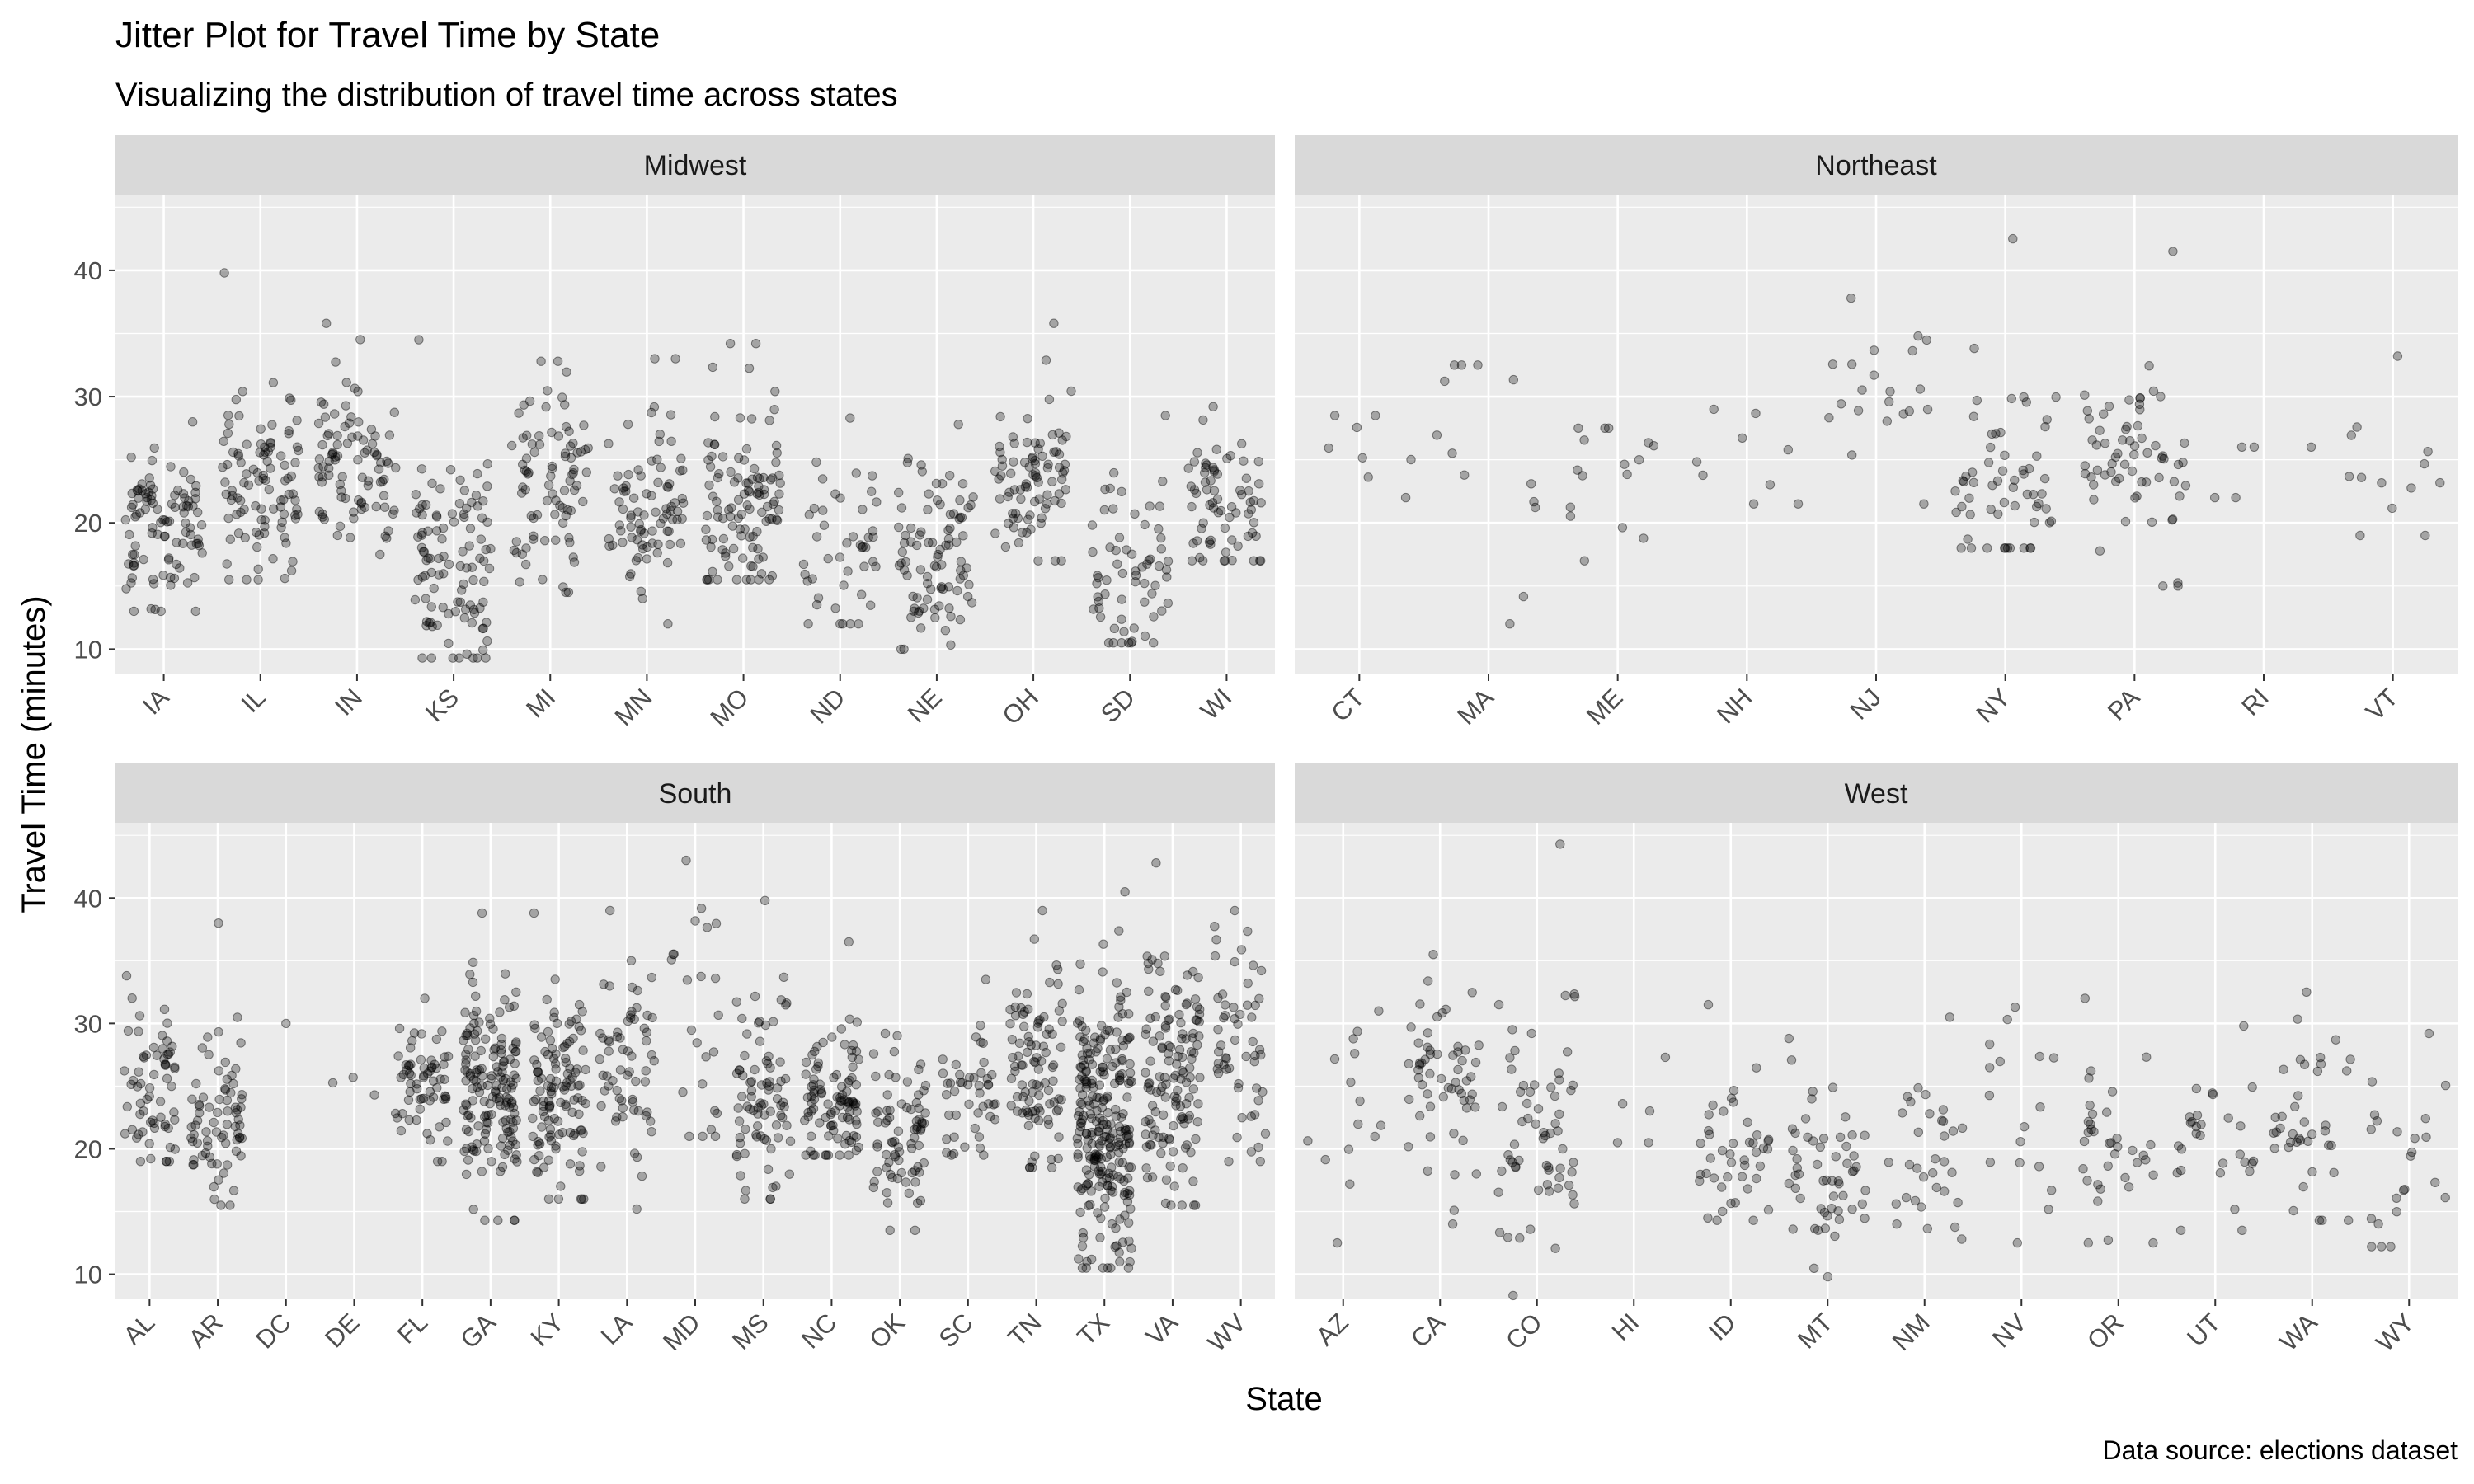 This screenshot has height=1484, width=2474. What do you see at coordinates (840, 521) in the screenshot?
I see `points-nd` at bounding box center [840, 521].